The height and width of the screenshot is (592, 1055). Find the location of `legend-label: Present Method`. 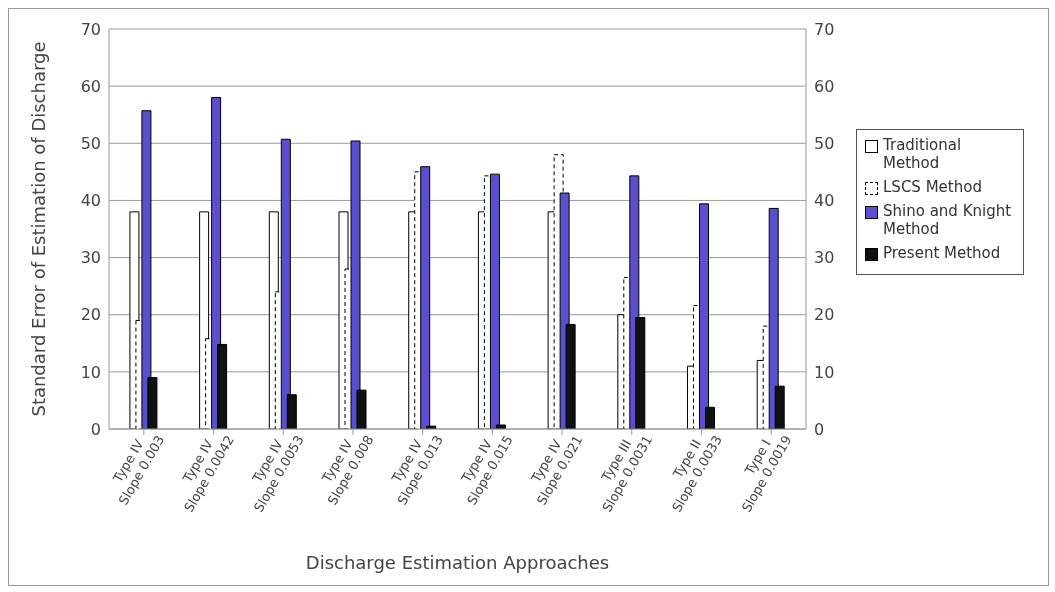

legend-label: Present Method is located at coordinates (942, 253).